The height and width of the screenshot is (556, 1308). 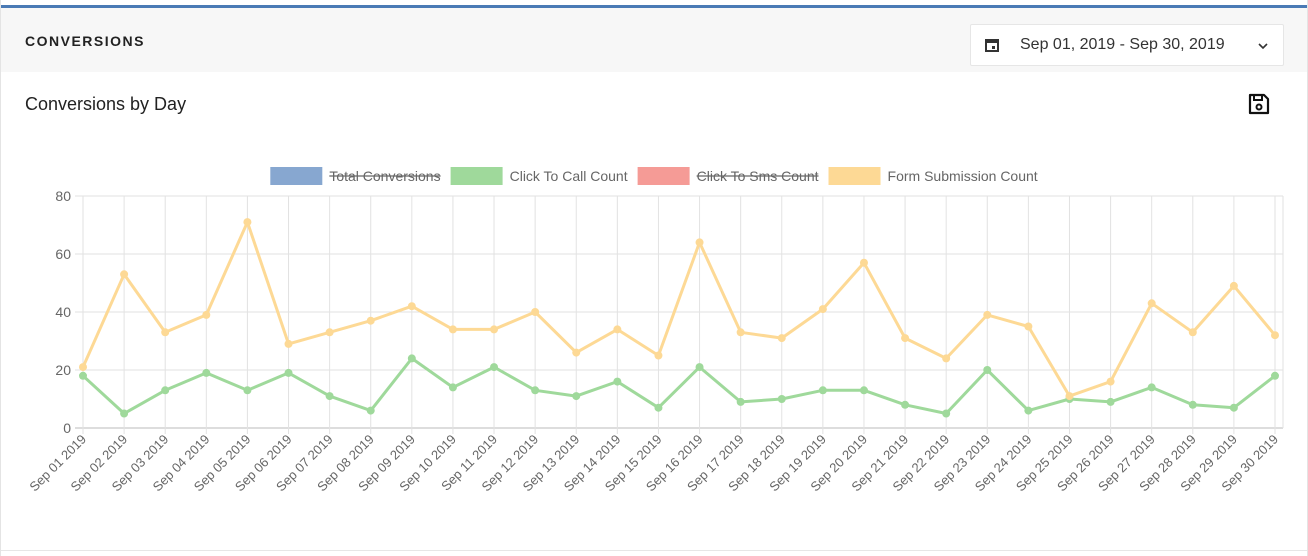 I want to click on date-picker: Sep 01, 2019 - Sep 30, 2019, so click(x=1127, y=45).